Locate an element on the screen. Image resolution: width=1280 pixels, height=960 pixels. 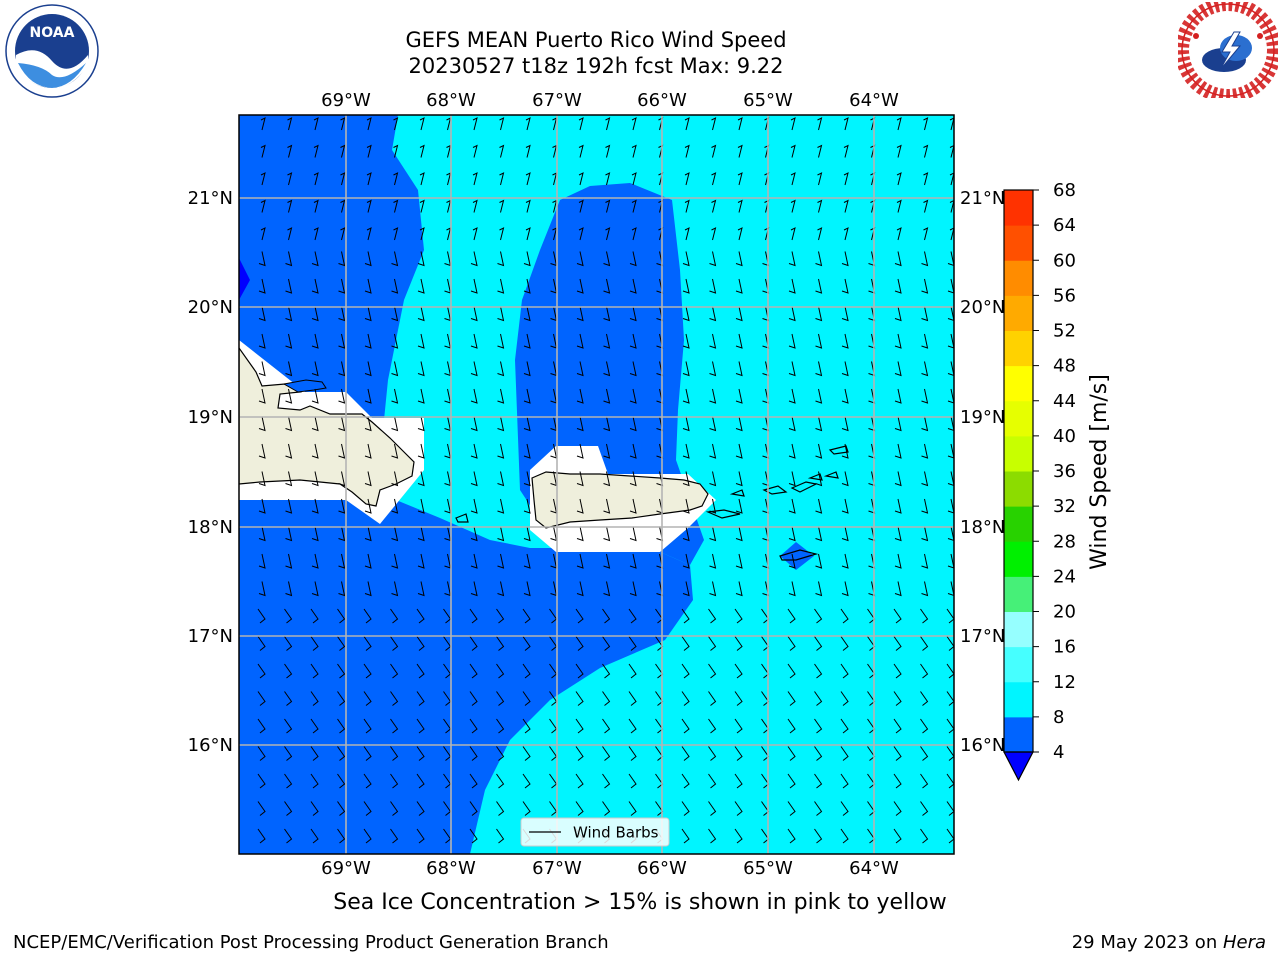
lat-label-right: 17°N is located at coordinates (982, 636).